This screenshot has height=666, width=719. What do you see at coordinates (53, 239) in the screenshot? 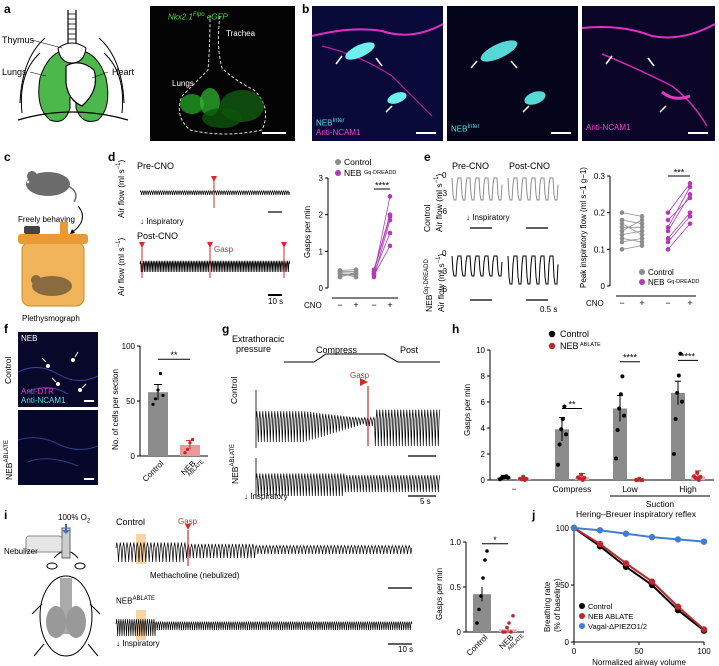
I see `plethysmograph-illustration` at bounding box center [53, 239].